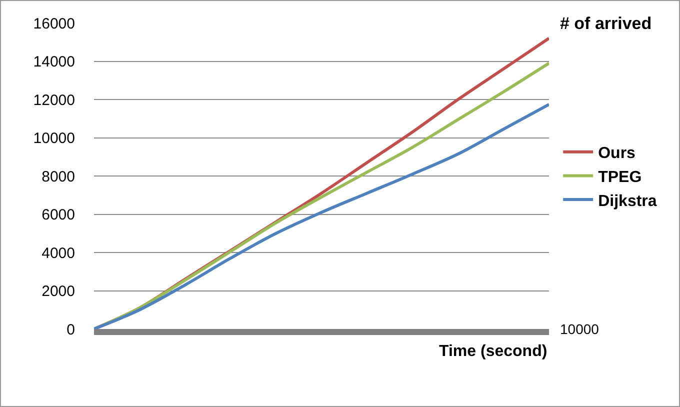 This screenshot has height=407, width=680. Describe the element at coordinates (70, 329) in the screenshot. I see `y-tick-label: 0` at that location.